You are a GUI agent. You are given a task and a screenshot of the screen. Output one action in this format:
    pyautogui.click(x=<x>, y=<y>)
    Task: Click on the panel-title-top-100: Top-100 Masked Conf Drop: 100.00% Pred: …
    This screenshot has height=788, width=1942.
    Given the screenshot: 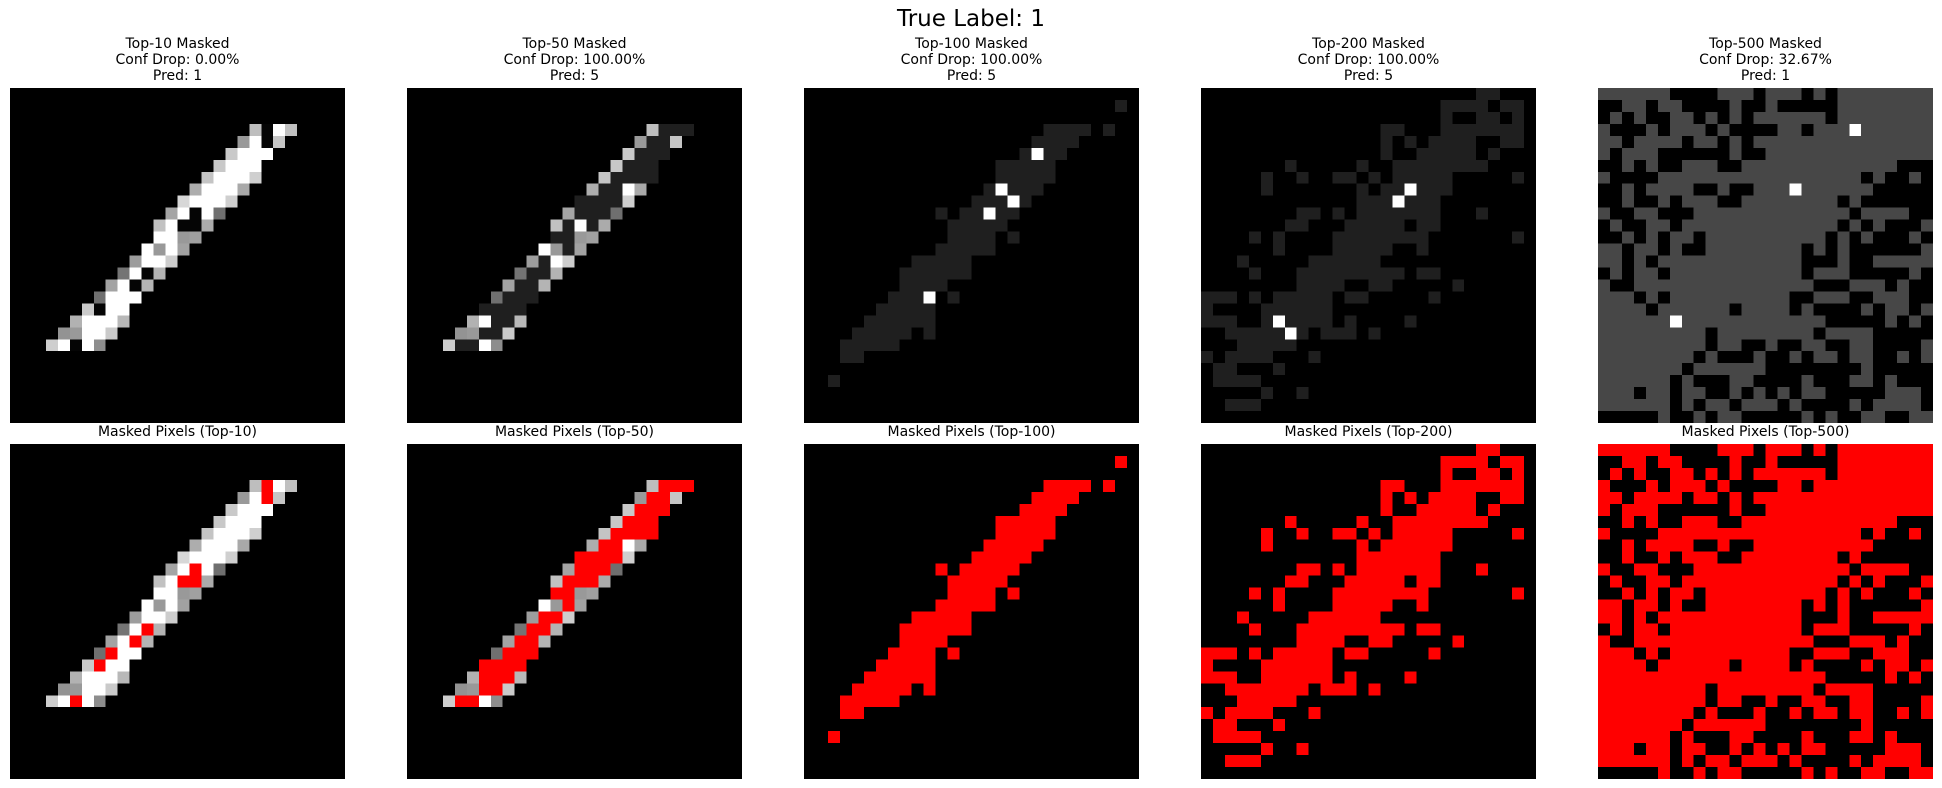 What is the action you would take?
    pyautogui.click(x=971, y=60)
    